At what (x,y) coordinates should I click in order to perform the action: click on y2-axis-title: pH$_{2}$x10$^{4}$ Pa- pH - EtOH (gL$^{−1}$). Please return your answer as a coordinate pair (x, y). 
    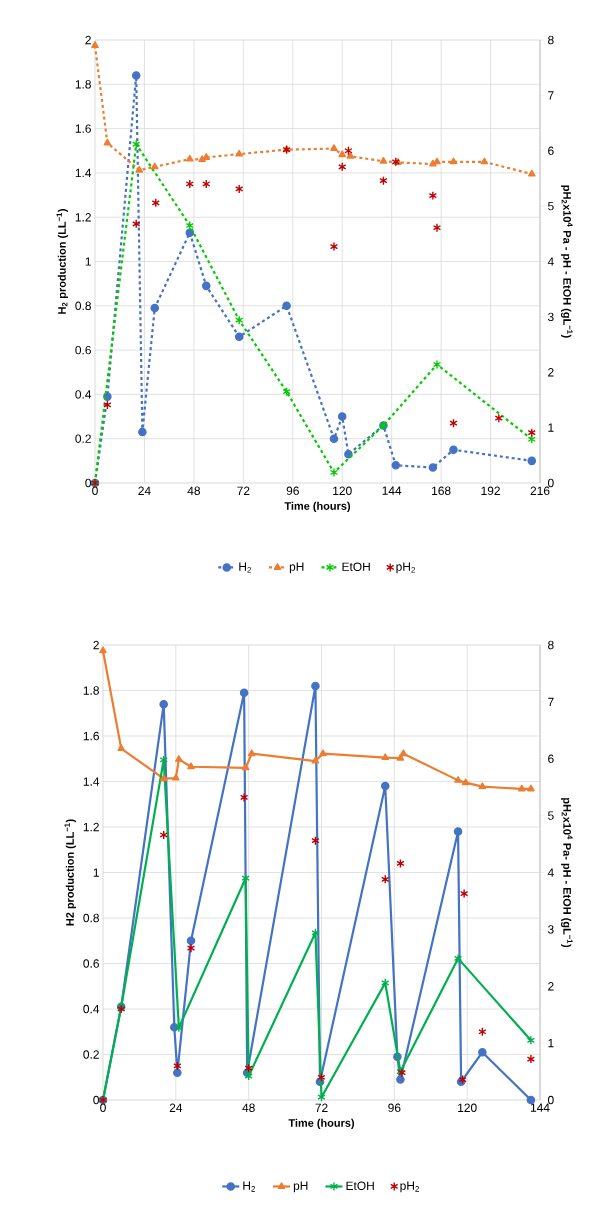
    Looking at the image, I should click on (567, 873).